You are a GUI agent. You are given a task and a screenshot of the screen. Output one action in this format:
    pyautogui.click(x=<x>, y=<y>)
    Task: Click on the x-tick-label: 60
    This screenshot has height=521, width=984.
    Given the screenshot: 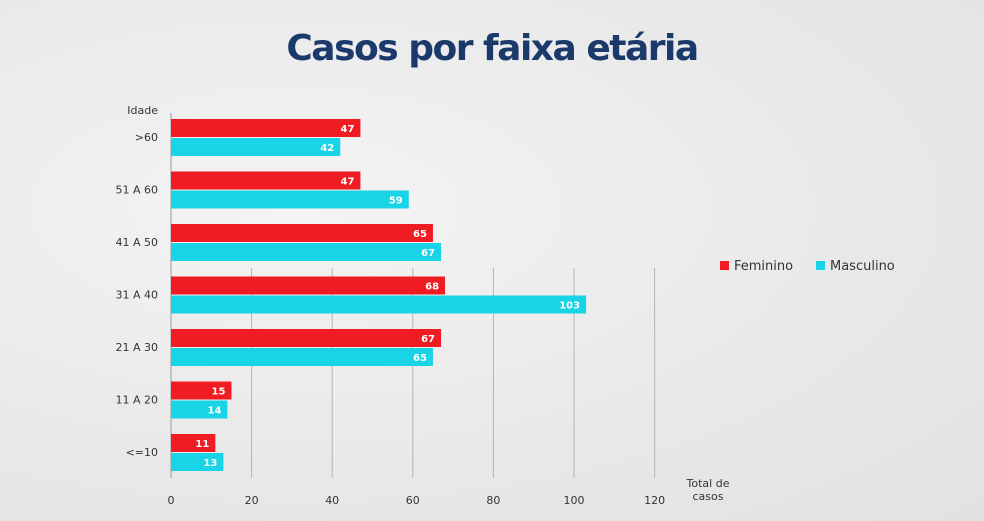 What is the action you would take?
    pyautogui.click(x=413, y=500)
    